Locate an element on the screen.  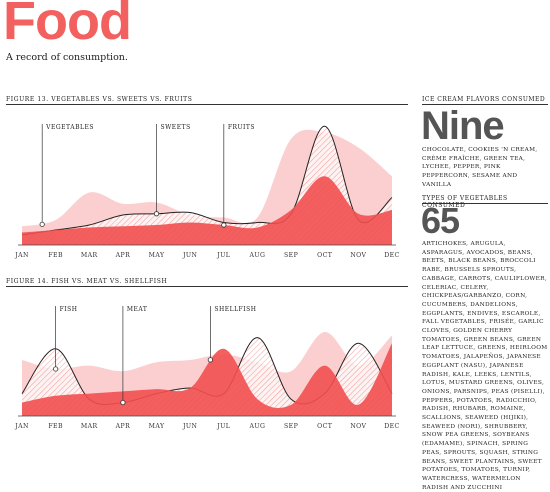
annotation-marker-fish is located at coordinates (56, 369).